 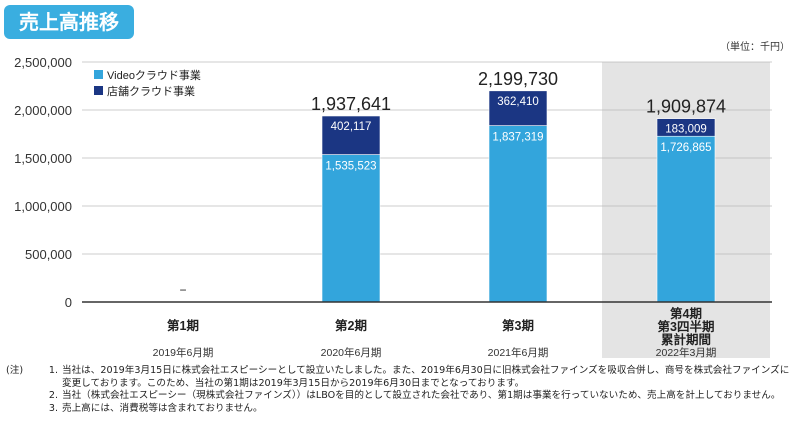 What do you see at coordinates (350, 167) in the screenshot?
I see `segment-label: 1,535,523` at bounding box center [350, 167].